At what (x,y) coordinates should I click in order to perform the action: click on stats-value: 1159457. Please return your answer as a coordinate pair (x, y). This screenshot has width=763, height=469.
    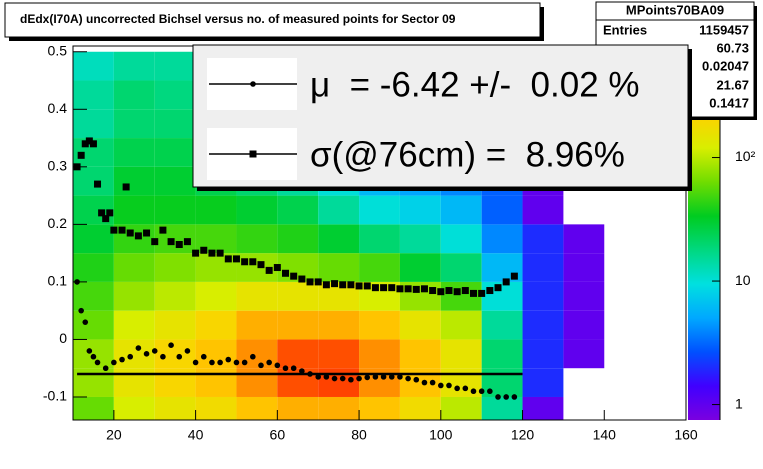
    Looking at the image, I should click on (724, 29).